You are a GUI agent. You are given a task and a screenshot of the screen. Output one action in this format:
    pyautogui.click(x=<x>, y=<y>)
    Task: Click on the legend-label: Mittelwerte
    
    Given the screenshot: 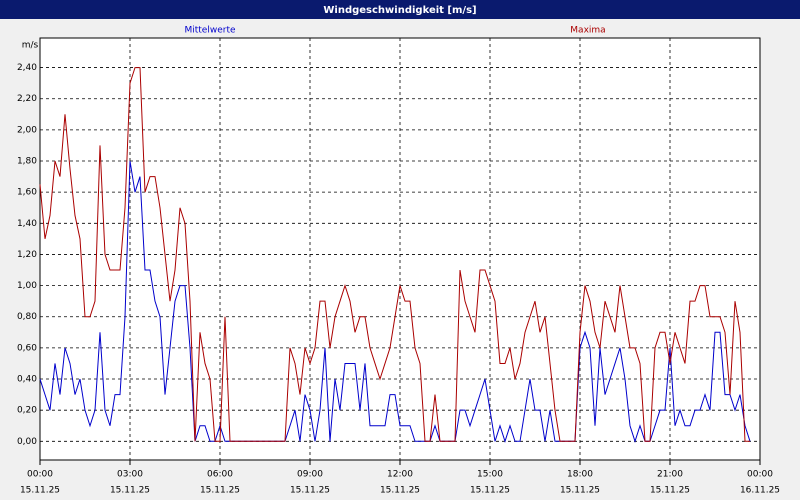 What is the action you would take?
    pyautogui.click(x=209, y=31)
    